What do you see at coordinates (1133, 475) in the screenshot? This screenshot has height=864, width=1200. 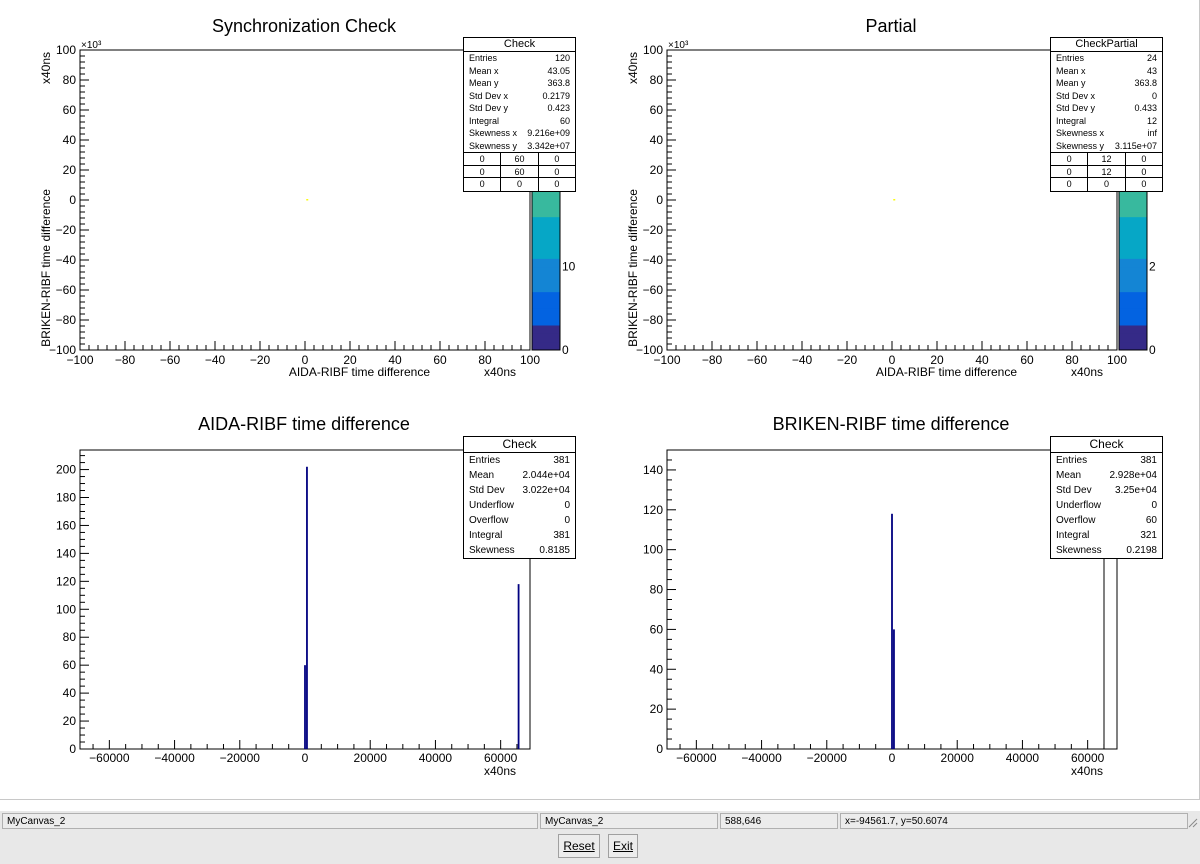 I see `stats-value: 2.928e+04` at bounding box center [1133, 475].